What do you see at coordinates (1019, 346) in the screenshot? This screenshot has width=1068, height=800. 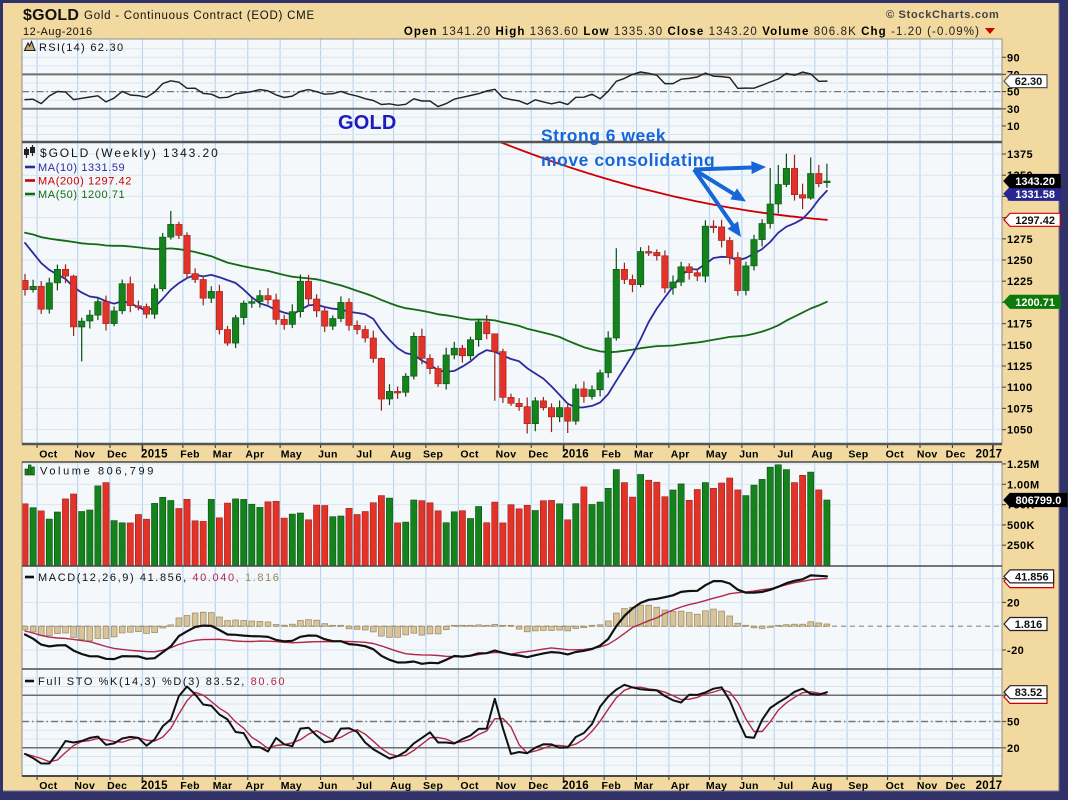 I see `svg-text: 1150` at bounding box center [1019, 346].